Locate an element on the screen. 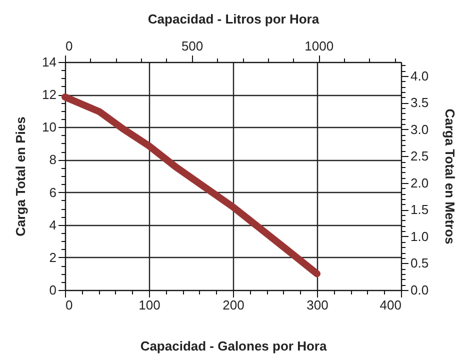 The height and width of the screenshot is (360, 472). x-tick-label: 200 is located at coordinates (233, 305).